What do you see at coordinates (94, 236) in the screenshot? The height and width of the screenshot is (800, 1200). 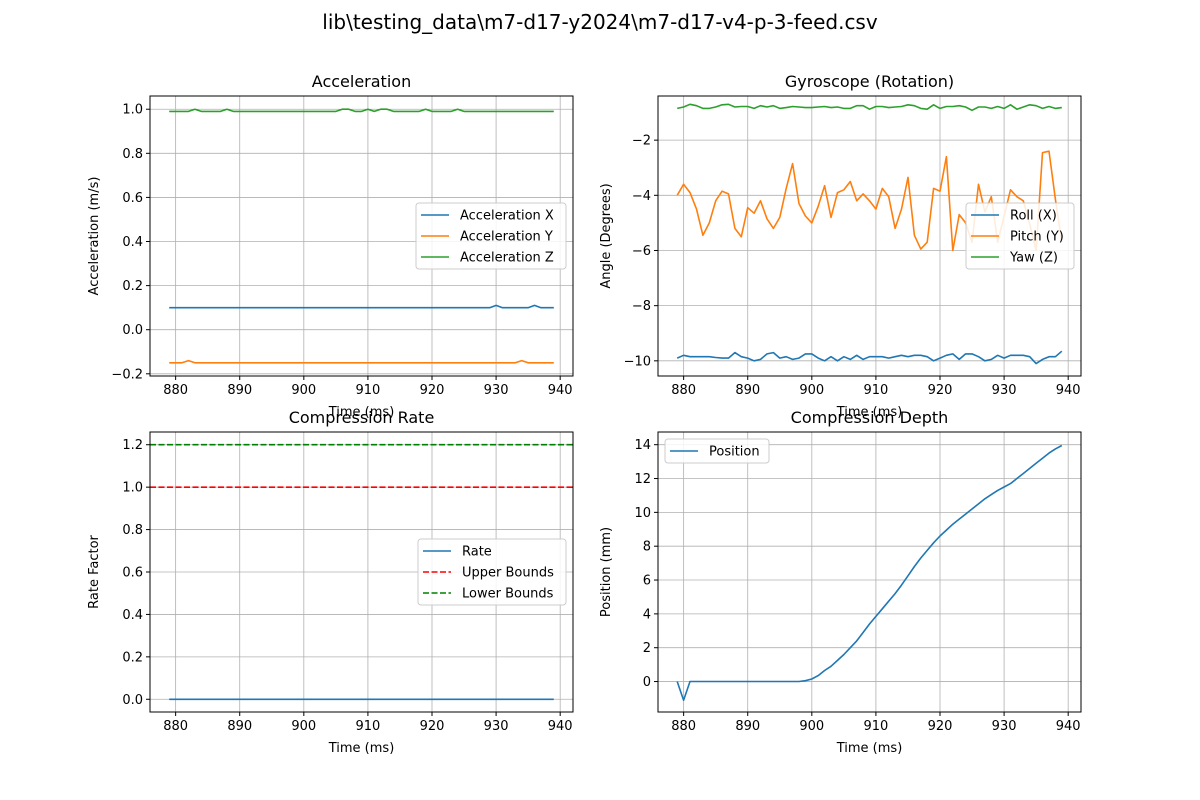 I see `y-axis-label: Acceleration (m/s)` at bounding box center [94, 236].